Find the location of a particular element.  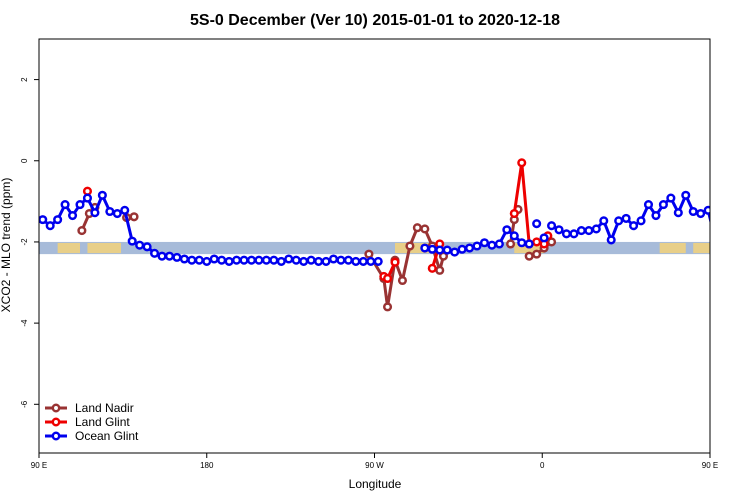

legend: Land Nadir Land Glint Ocean Glint is located at coordinates (92, 422).